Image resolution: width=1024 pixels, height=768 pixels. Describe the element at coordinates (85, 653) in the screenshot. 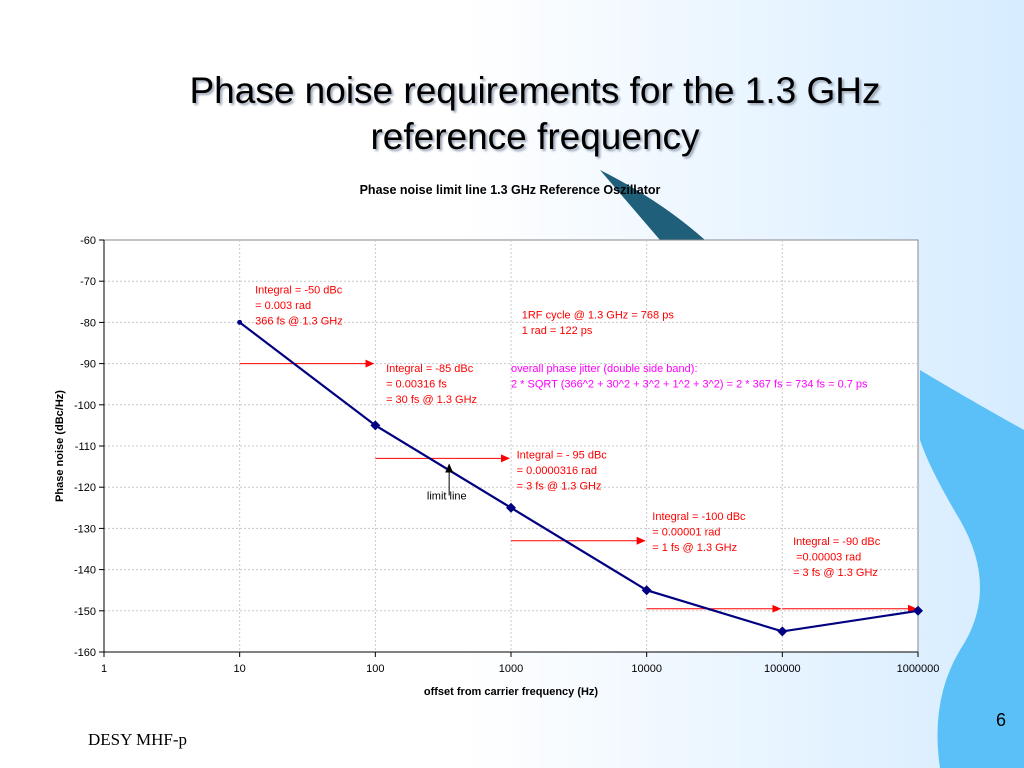

I see `y-tick-label: -160` at that location.